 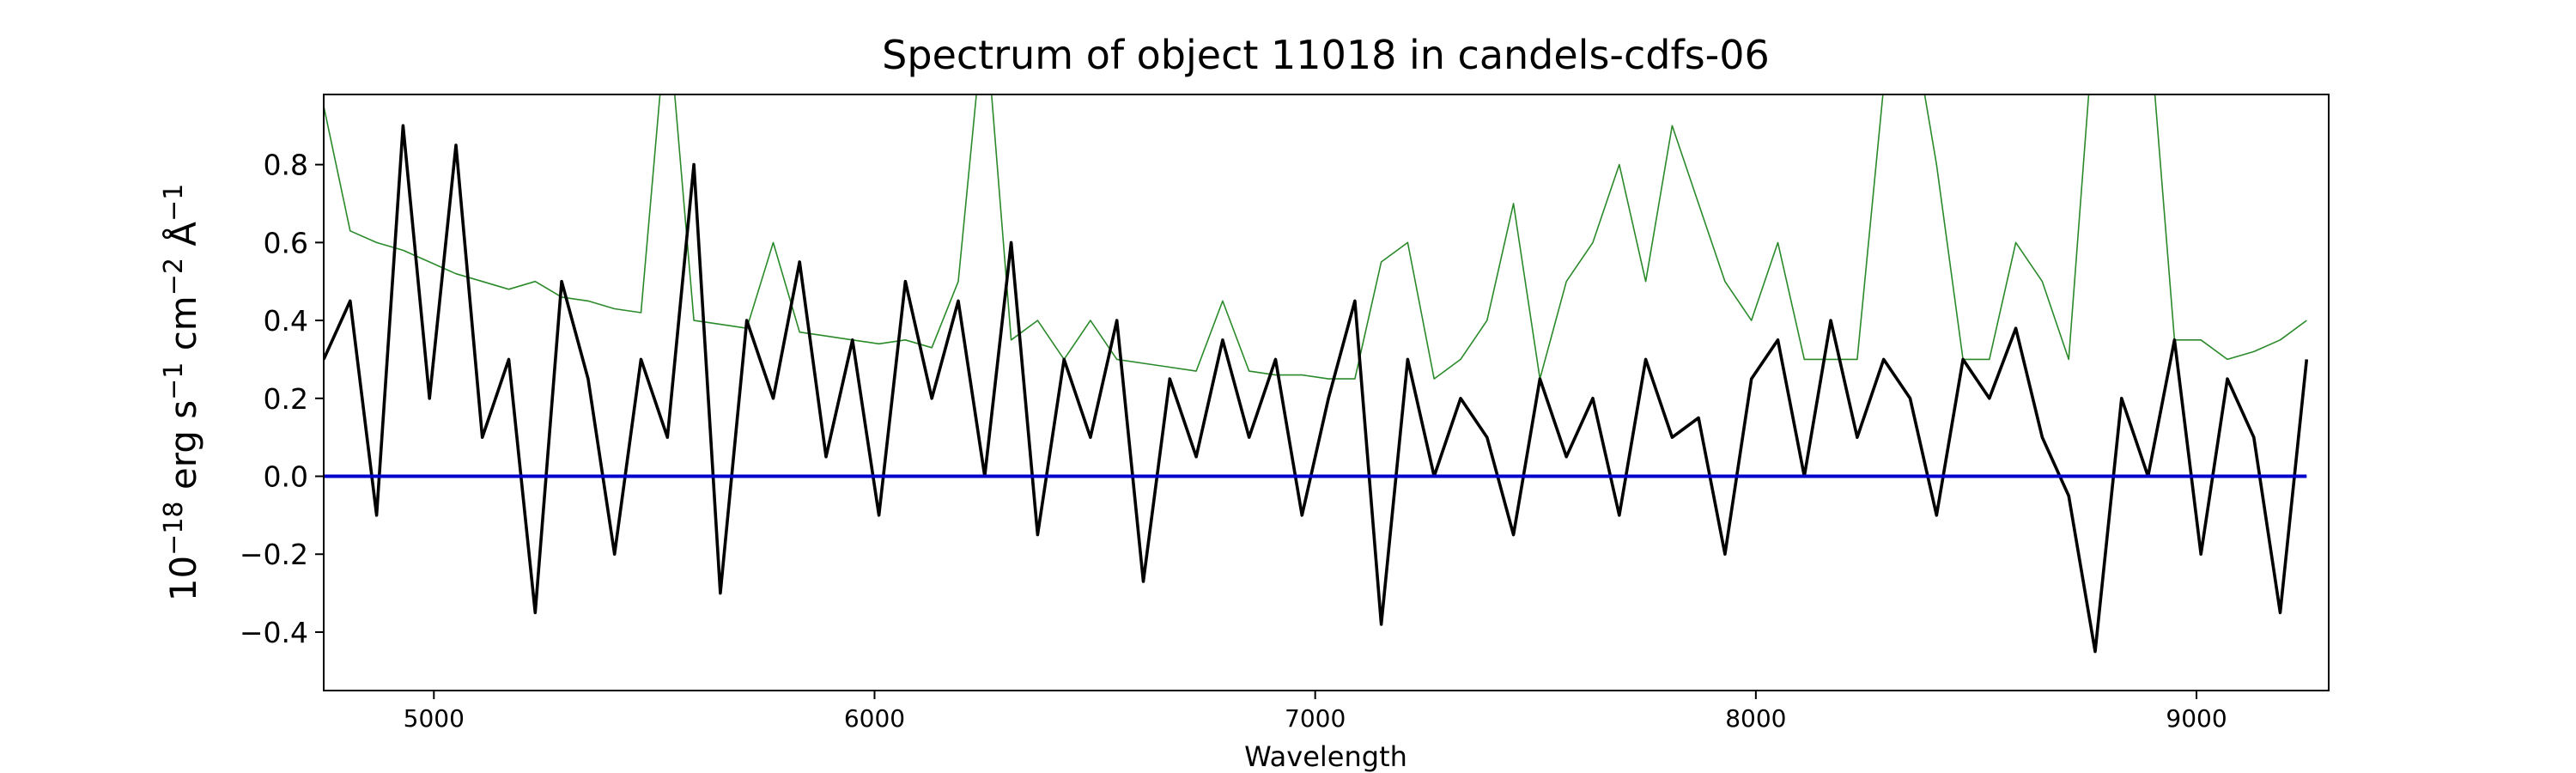 I want to click on y-axis-label: 10−18 erg s−1 cm−2 Å−1, so click(x=181, y=393).